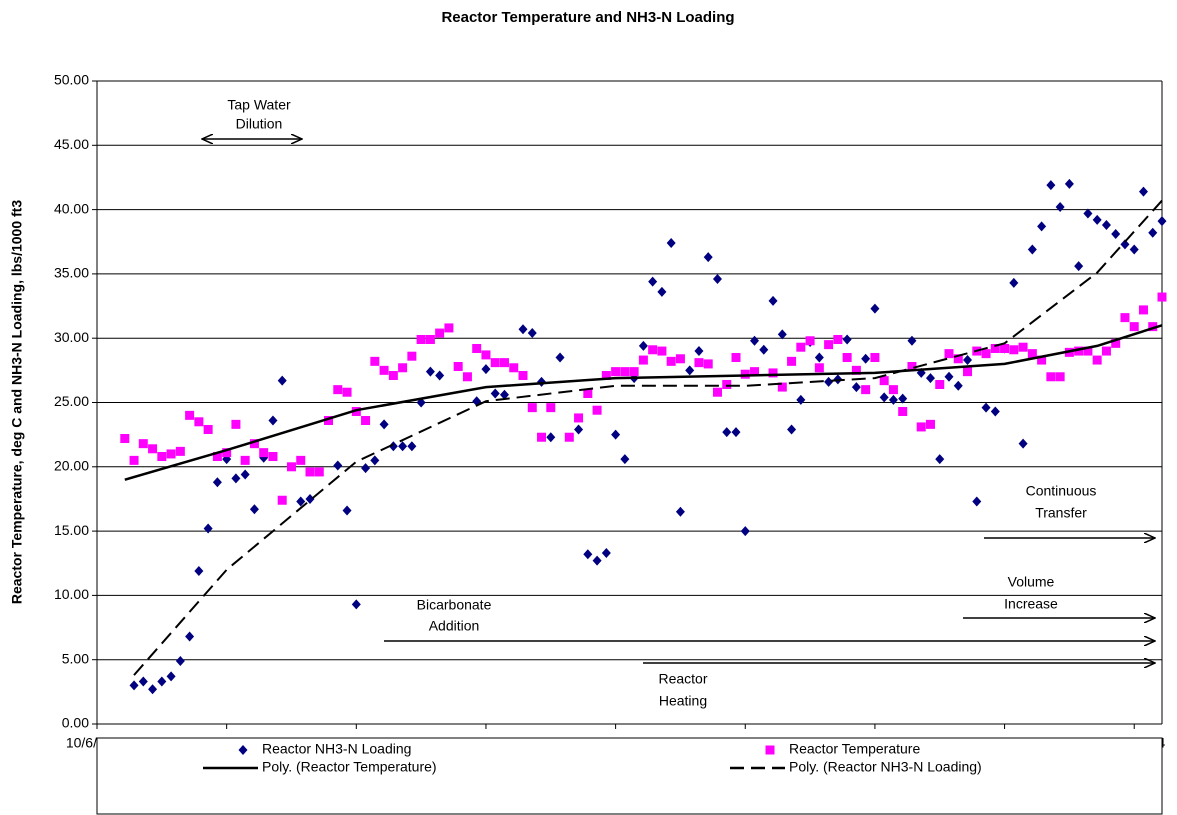 This screenshot has width=1177, height=815. I want to click on annotation: Volume, so click(1031, 582).